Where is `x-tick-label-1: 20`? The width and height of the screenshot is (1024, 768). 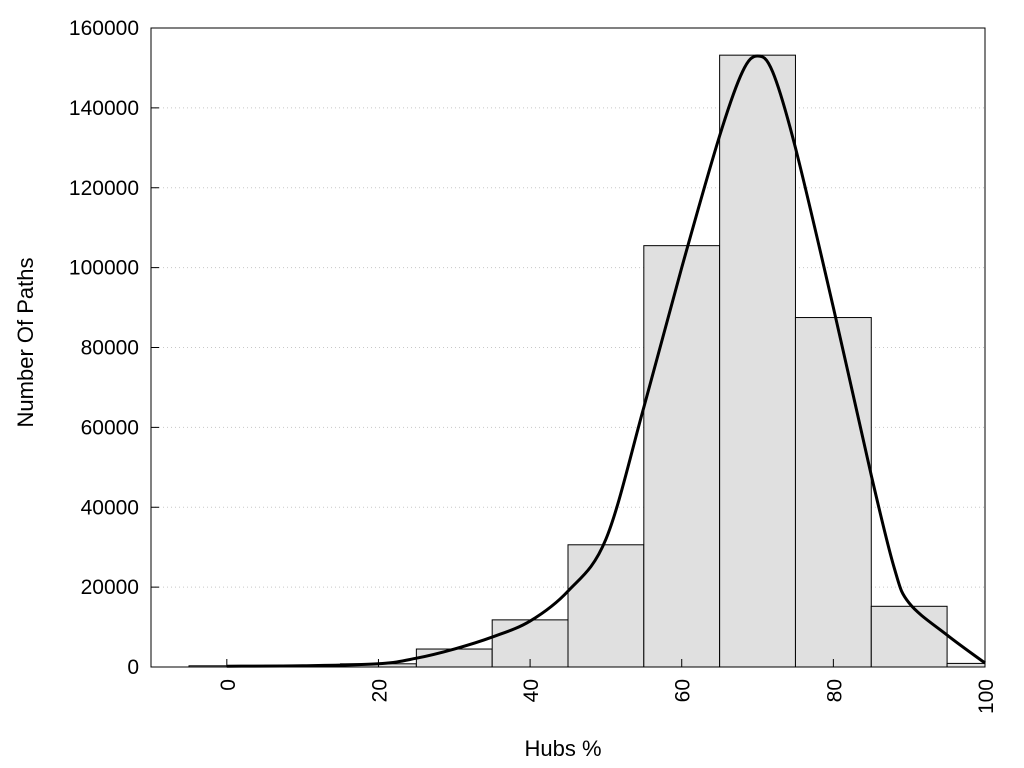 x-tick-label-1: 20 is located at coordinates (379, 690).